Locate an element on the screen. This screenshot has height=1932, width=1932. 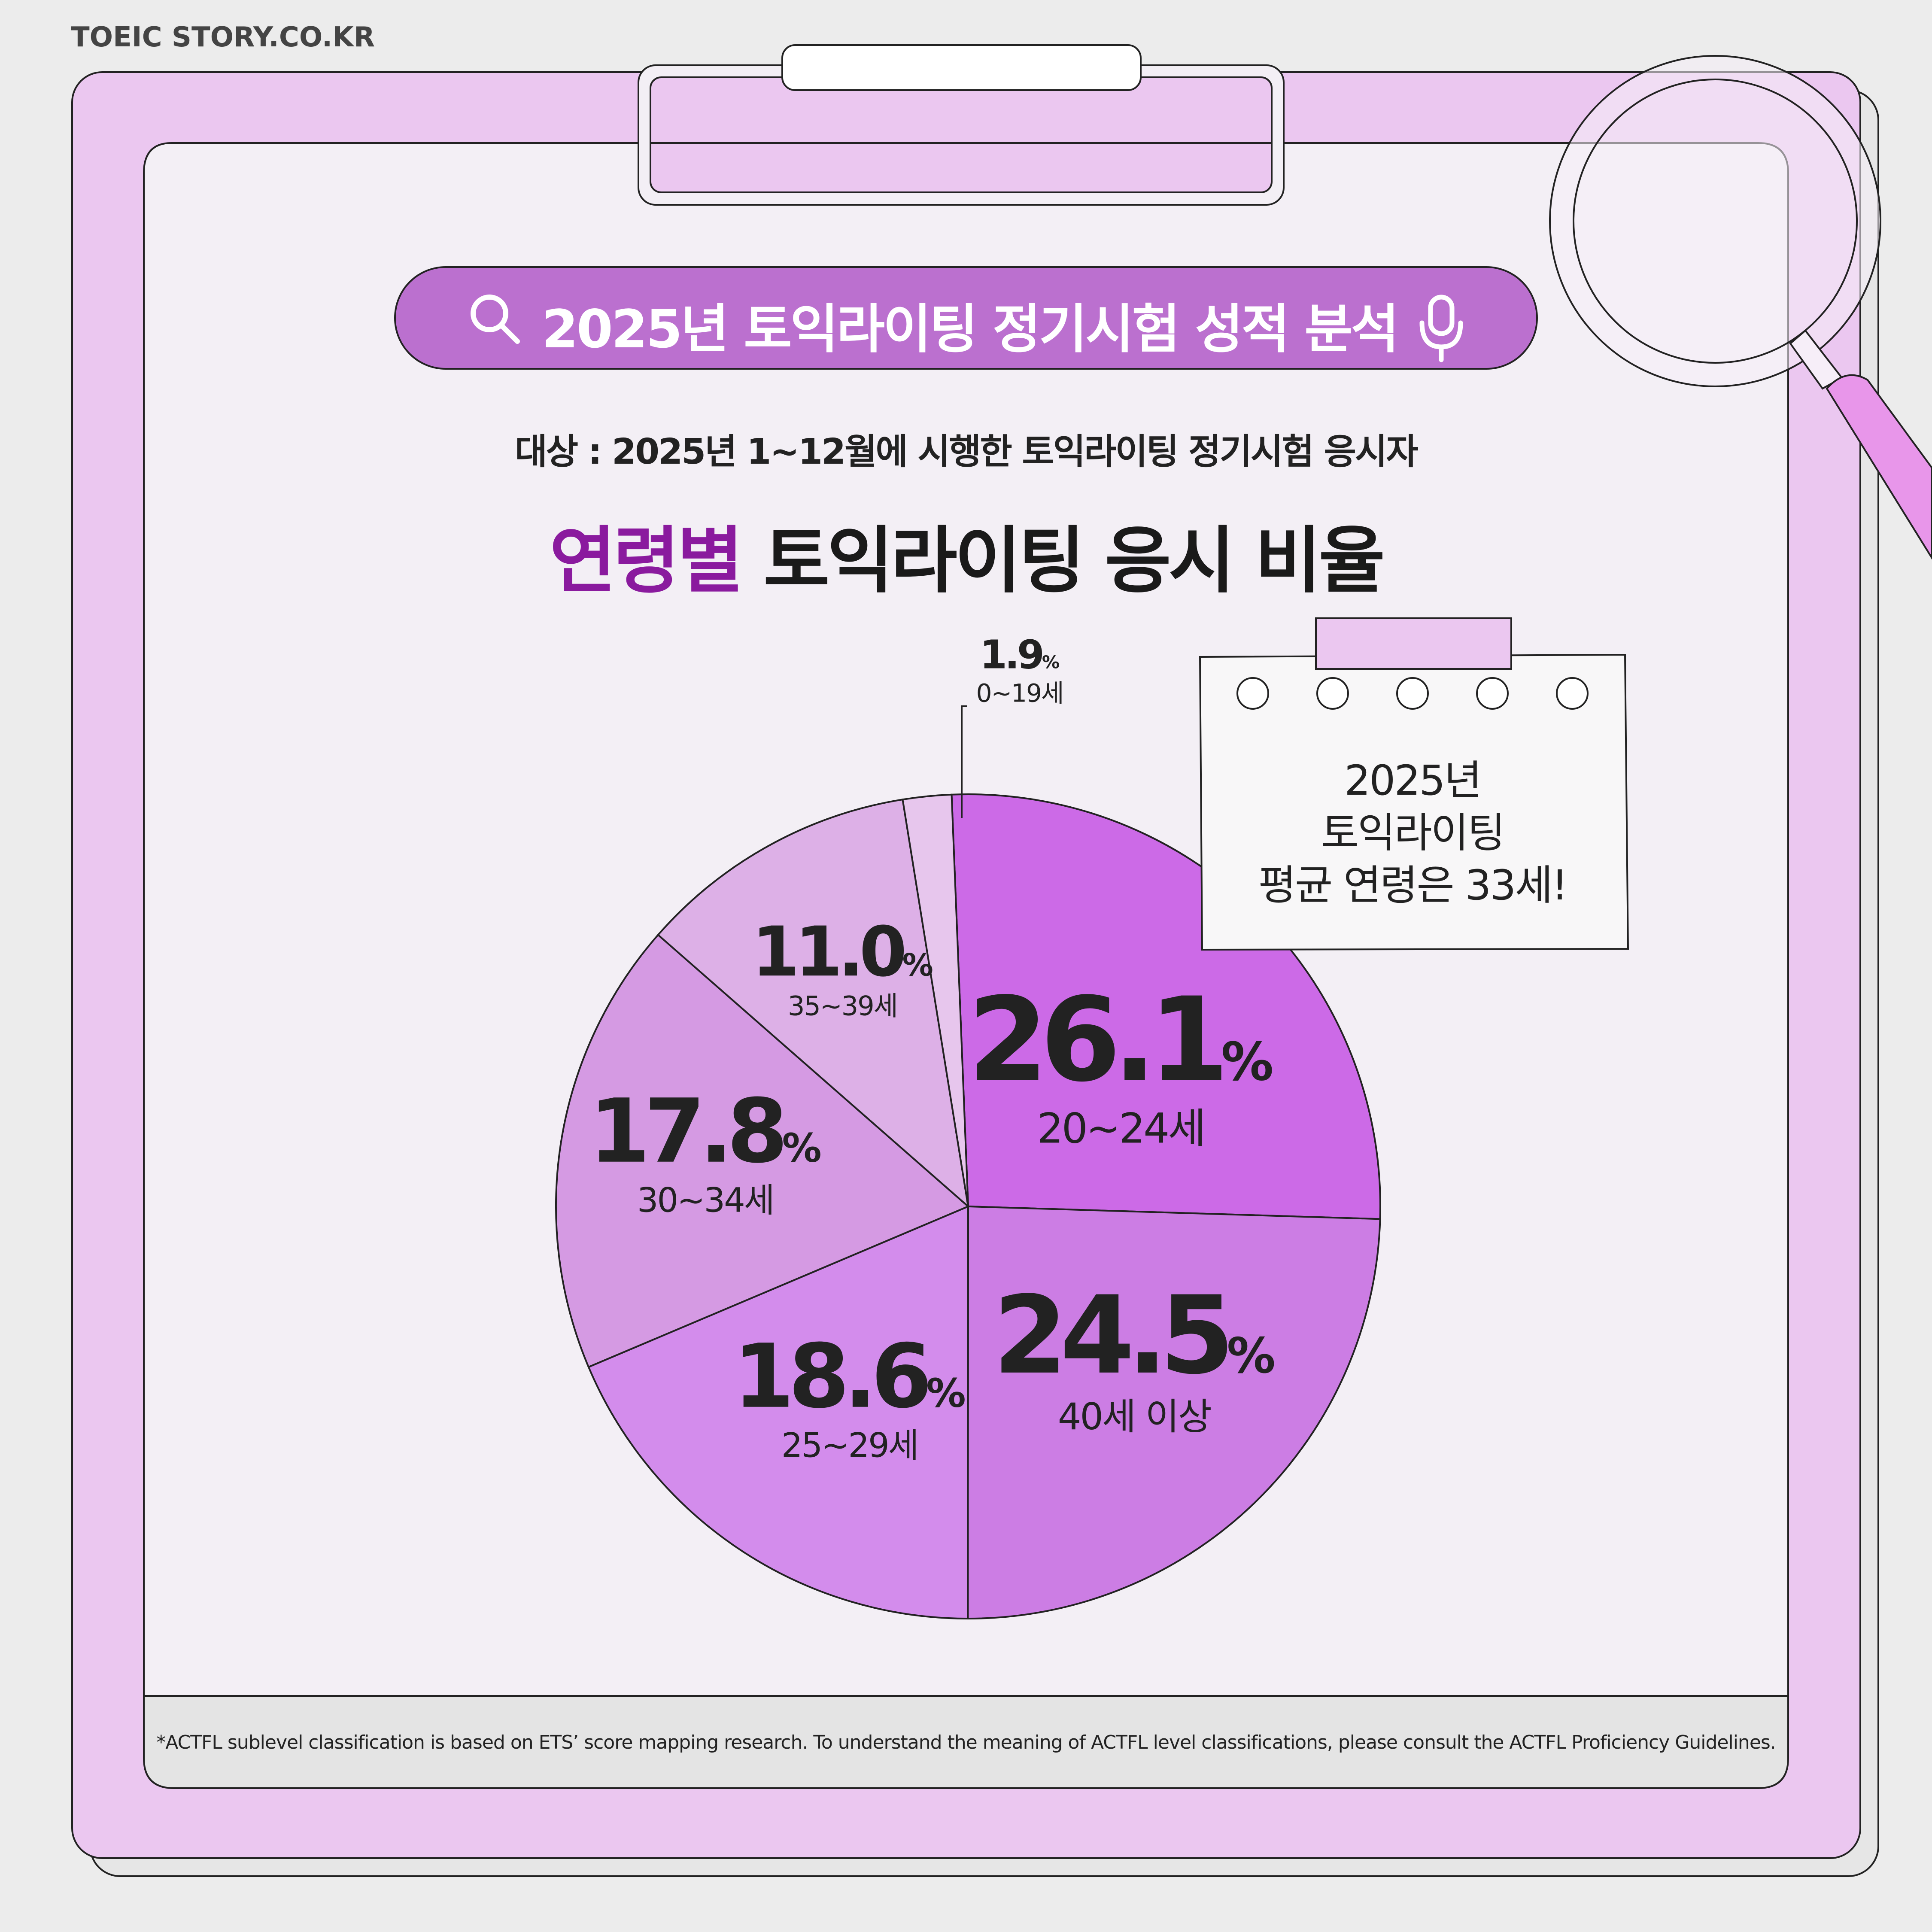
pie-value-number: 11.0 is located at coordinates (829, 951).